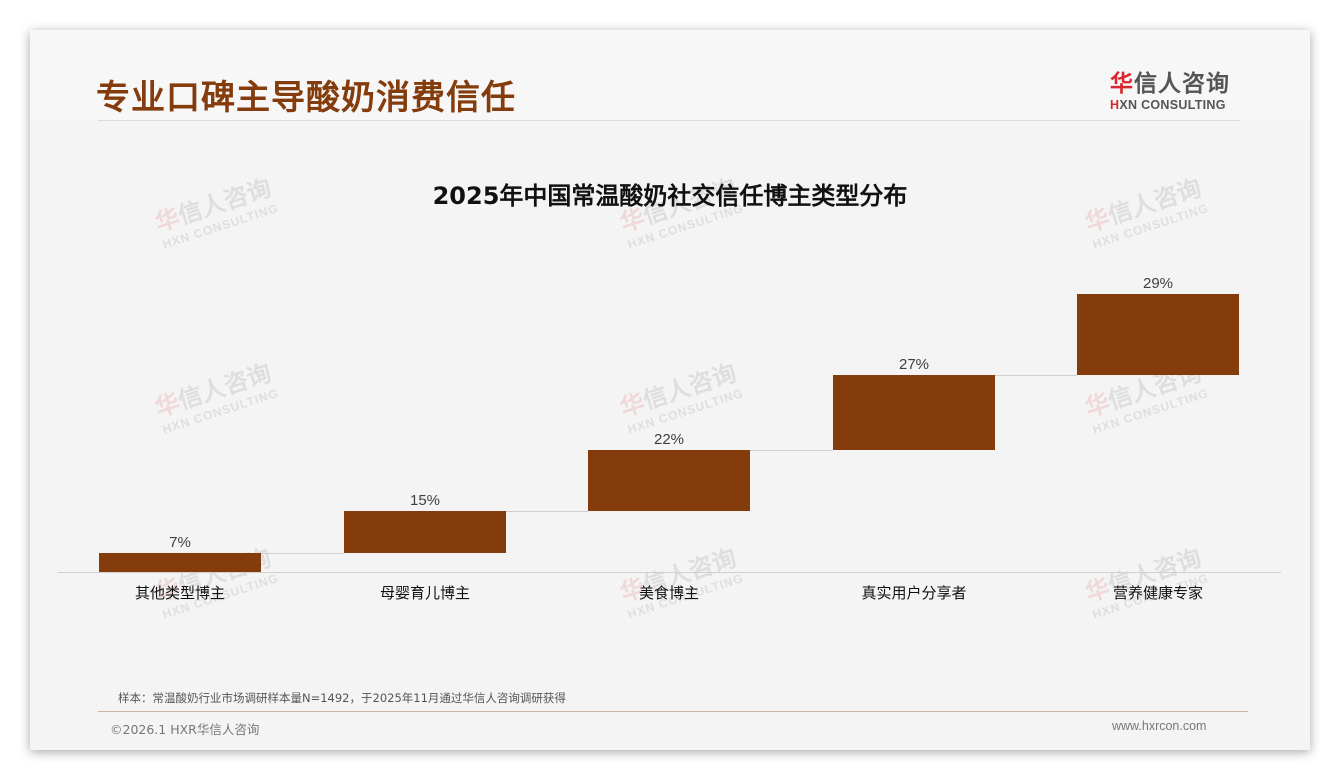 This screenshot has width=1340, height=780. I want to click on category-label: 母婴育儿博主, so click(424, 593).